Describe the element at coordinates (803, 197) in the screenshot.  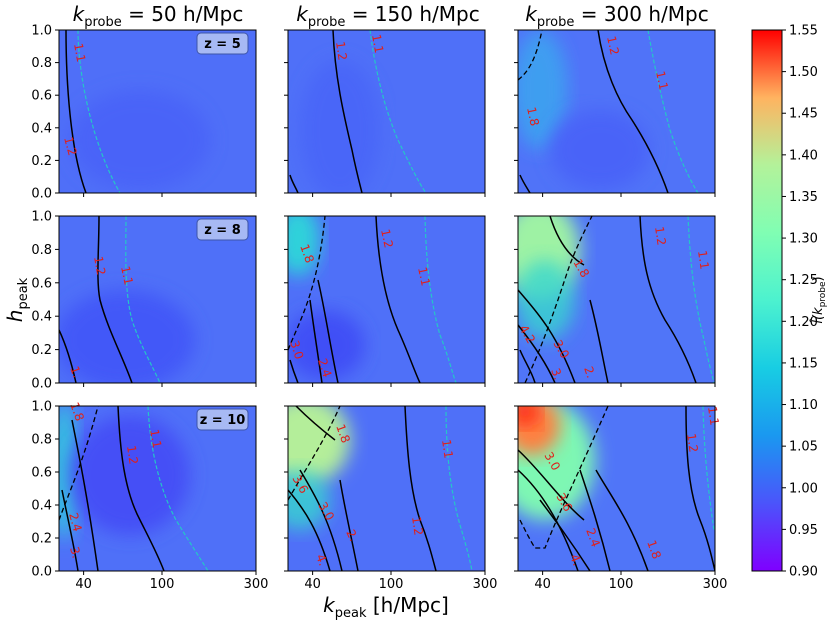
I see `colorbar-tick-label: 1.35` at that location.